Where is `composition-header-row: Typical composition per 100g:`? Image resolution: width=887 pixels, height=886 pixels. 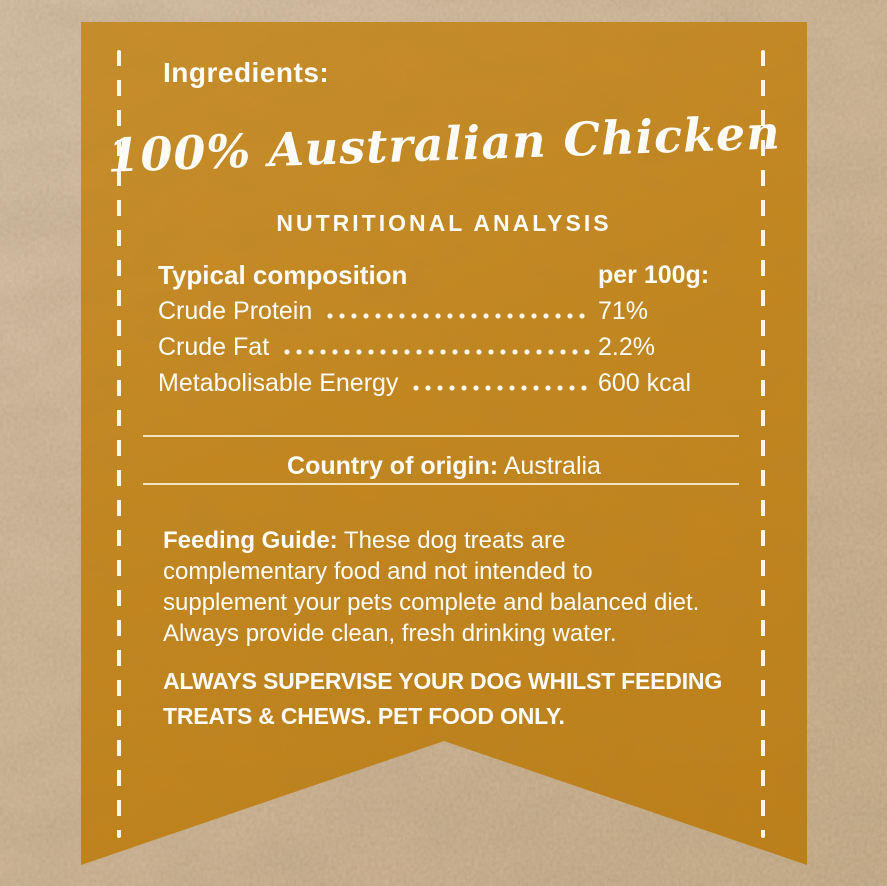 composition-header-row: Typical composition per 100g: is located at coordinates (443, 275).